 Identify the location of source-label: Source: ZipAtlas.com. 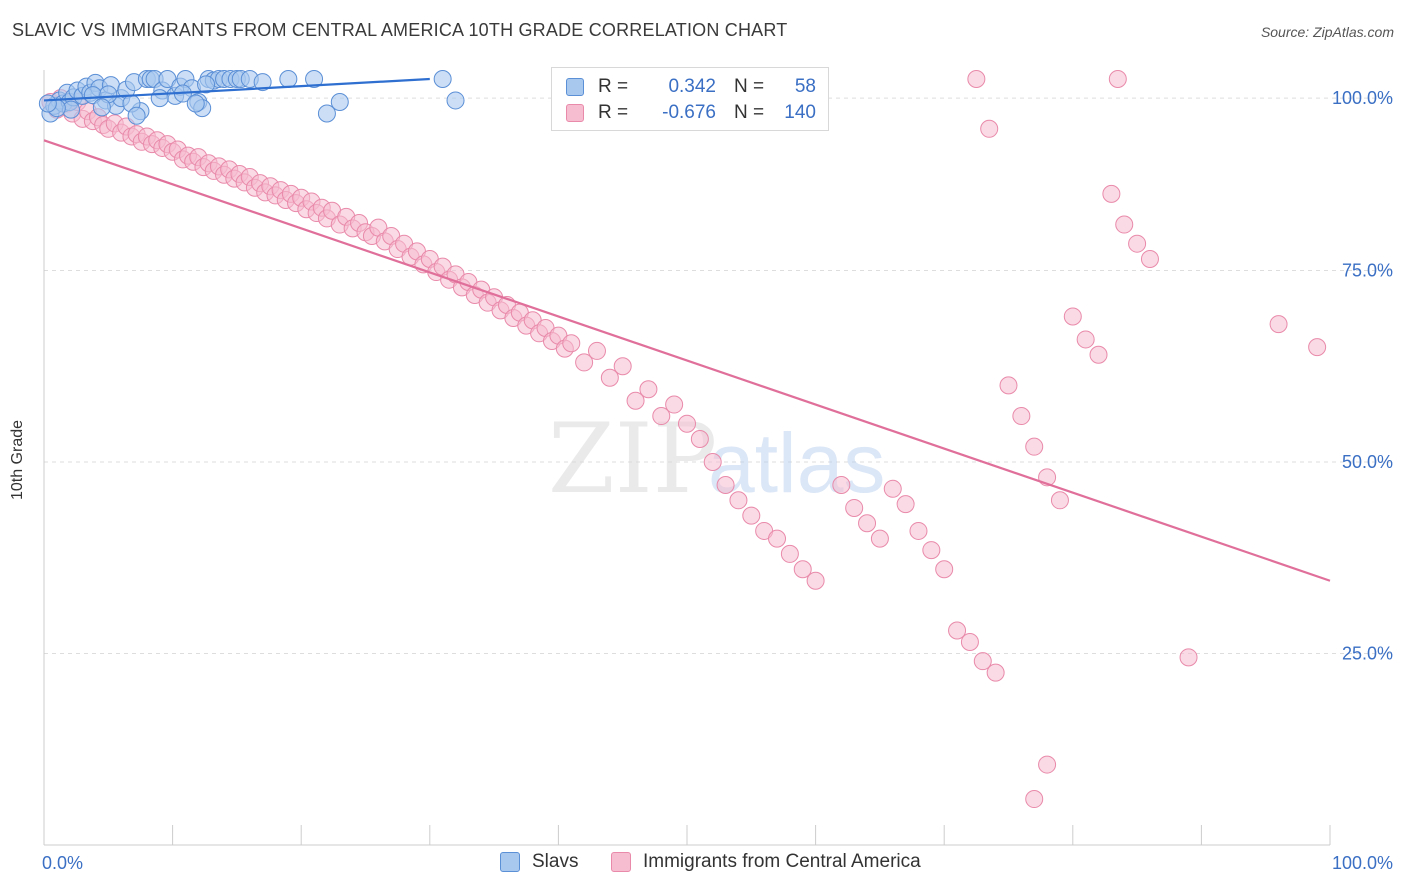
(1327, 32).